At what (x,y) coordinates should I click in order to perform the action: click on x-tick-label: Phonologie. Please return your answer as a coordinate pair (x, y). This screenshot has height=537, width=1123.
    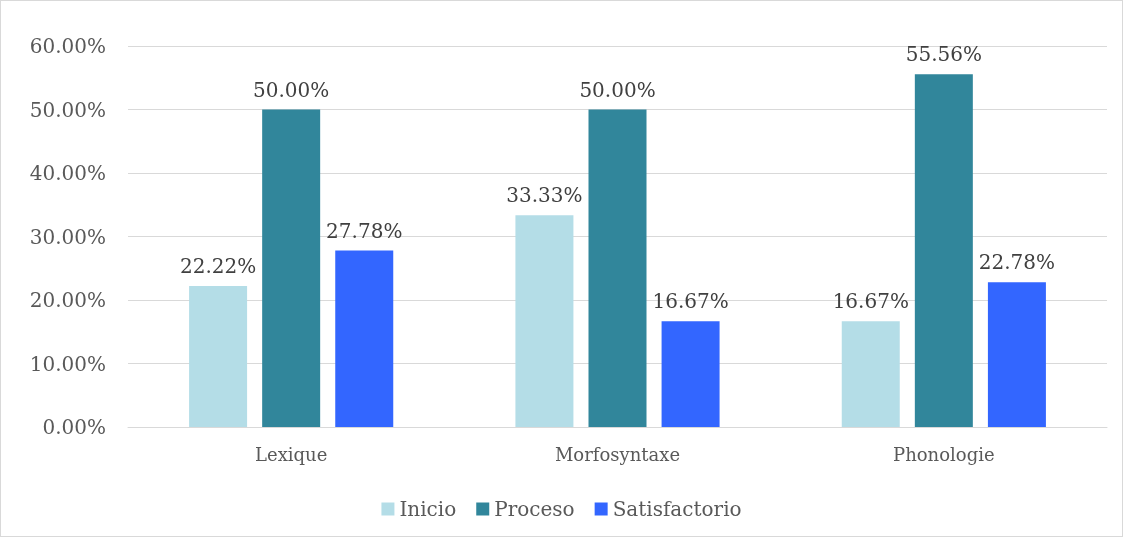
    Looking at the image, I should click on (944, 454).